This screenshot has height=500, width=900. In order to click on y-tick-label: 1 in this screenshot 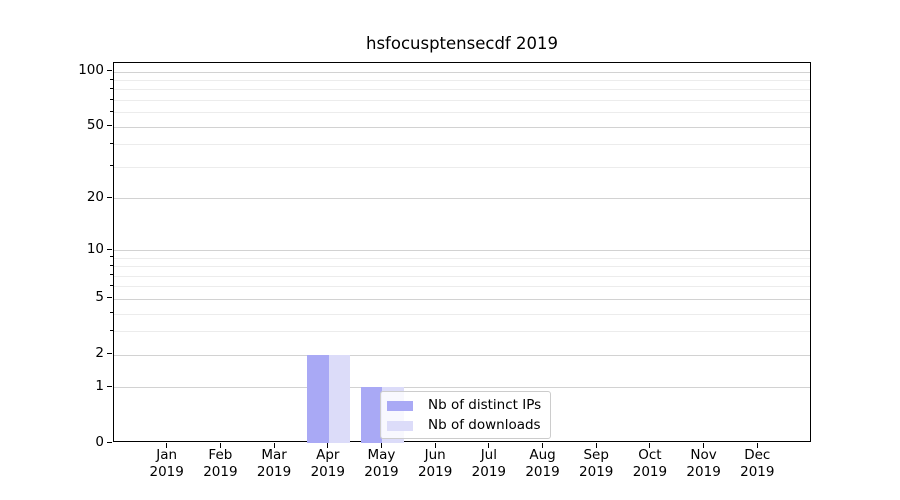, I will do `click(99, 385)`.